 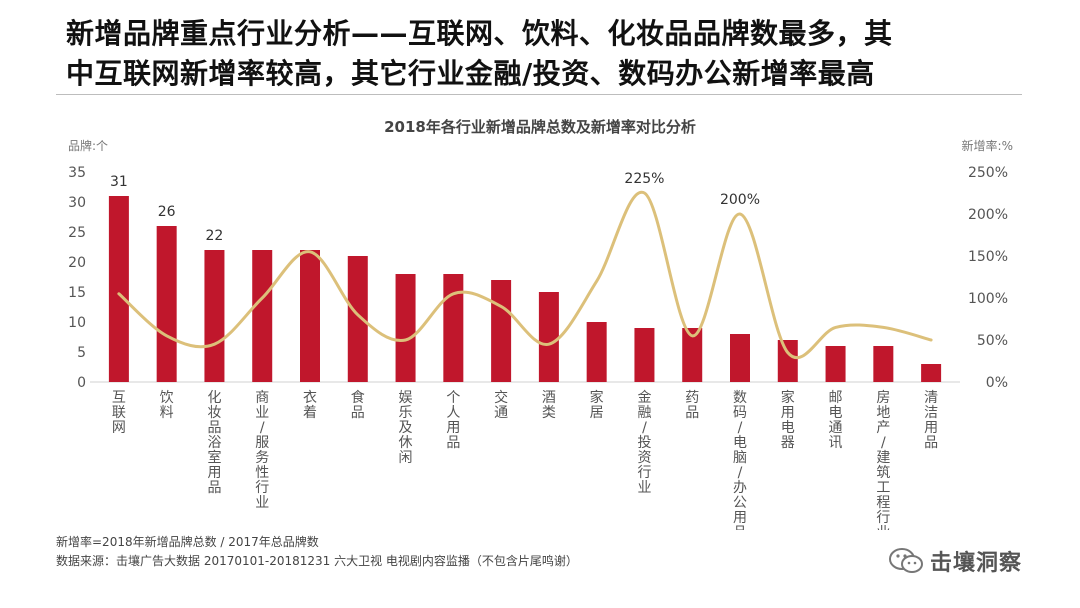 I want to click on x-tick-label: 家居, so click(x=597, y=405).